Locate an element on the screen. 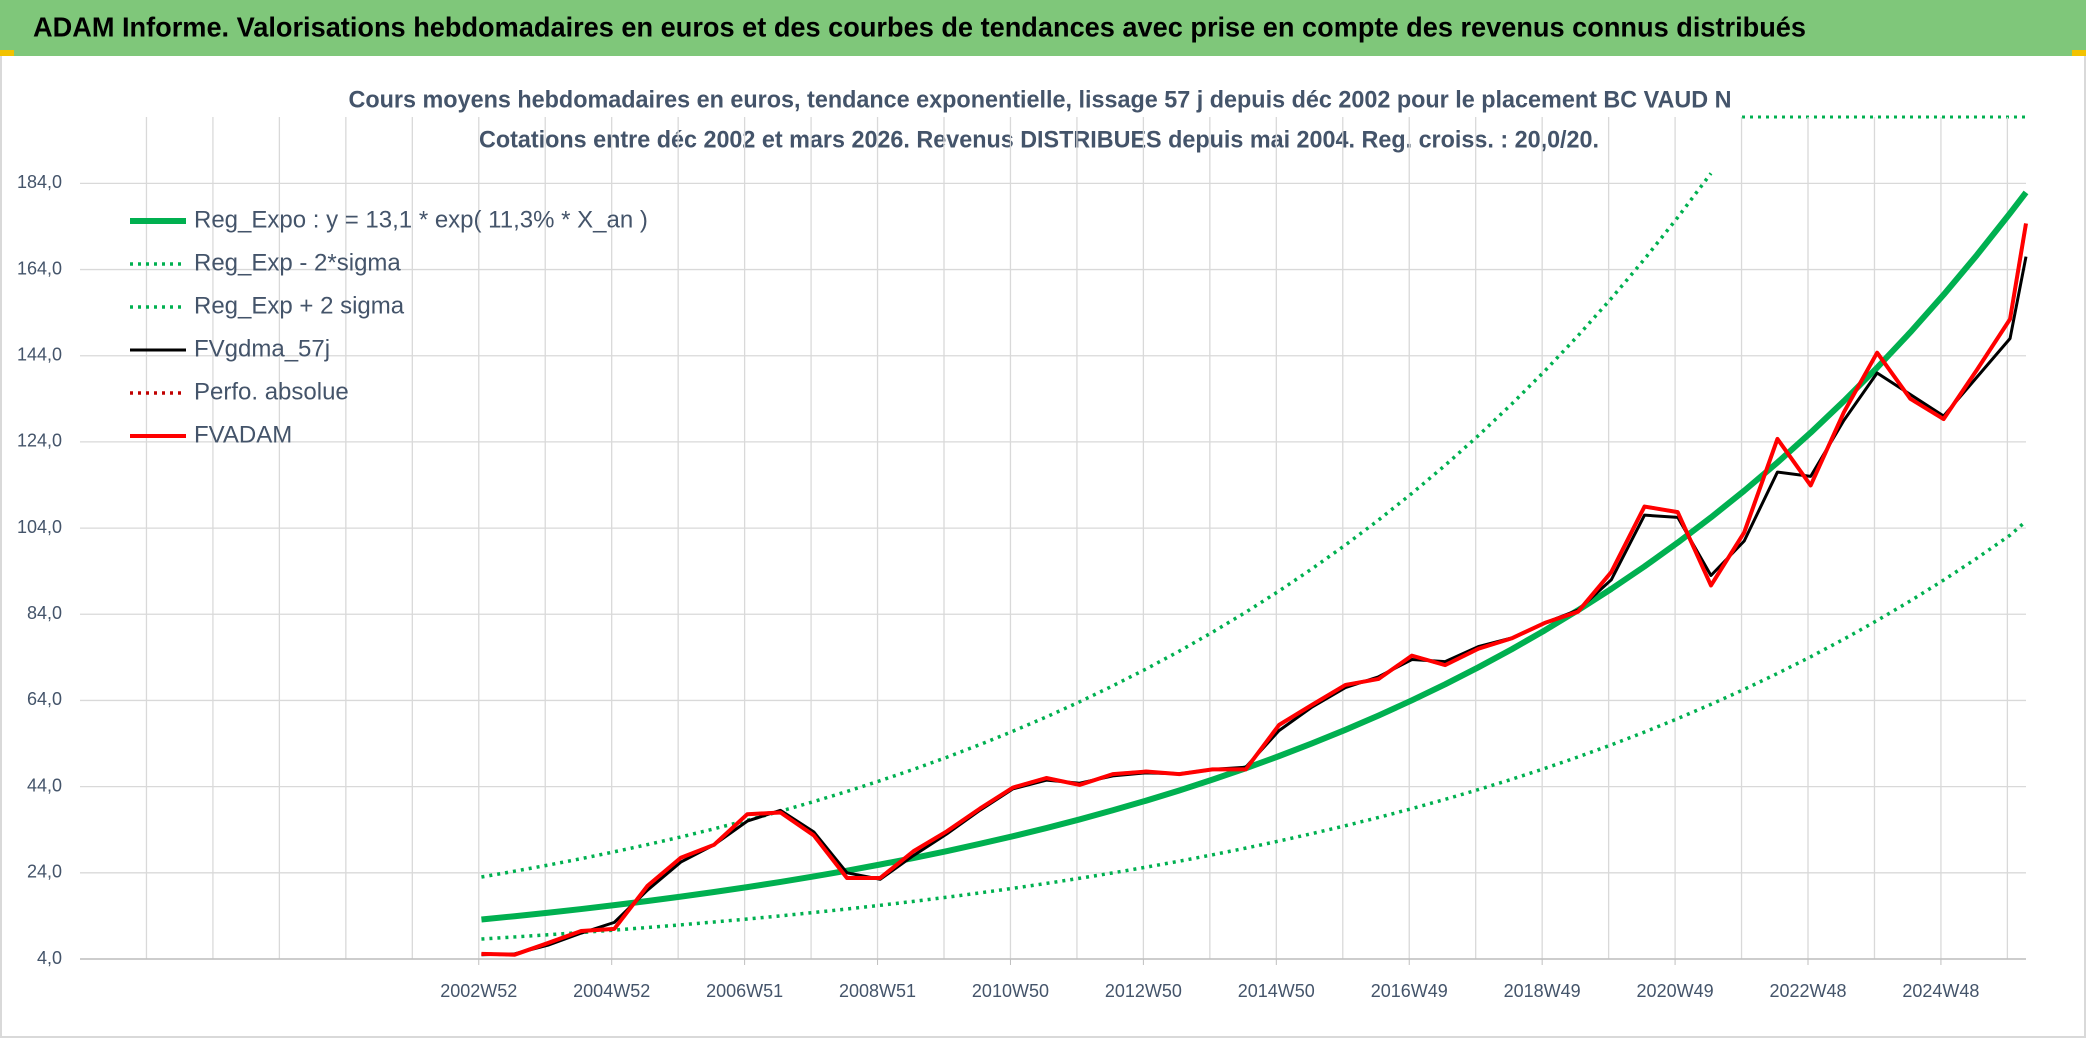 The width and height of the screenshot is (2086, 1038). legend-label: FVgdma_57j is located at coordinates (262, 348).